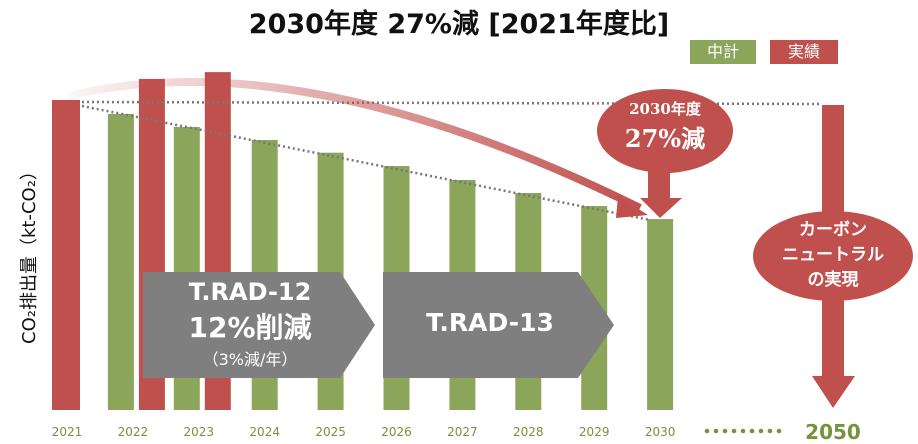 This screenshot has width=918, height=444. Describe the element at coordinates (804, 52) in the screenshot. I see `legend-actual: 実績` at that location.